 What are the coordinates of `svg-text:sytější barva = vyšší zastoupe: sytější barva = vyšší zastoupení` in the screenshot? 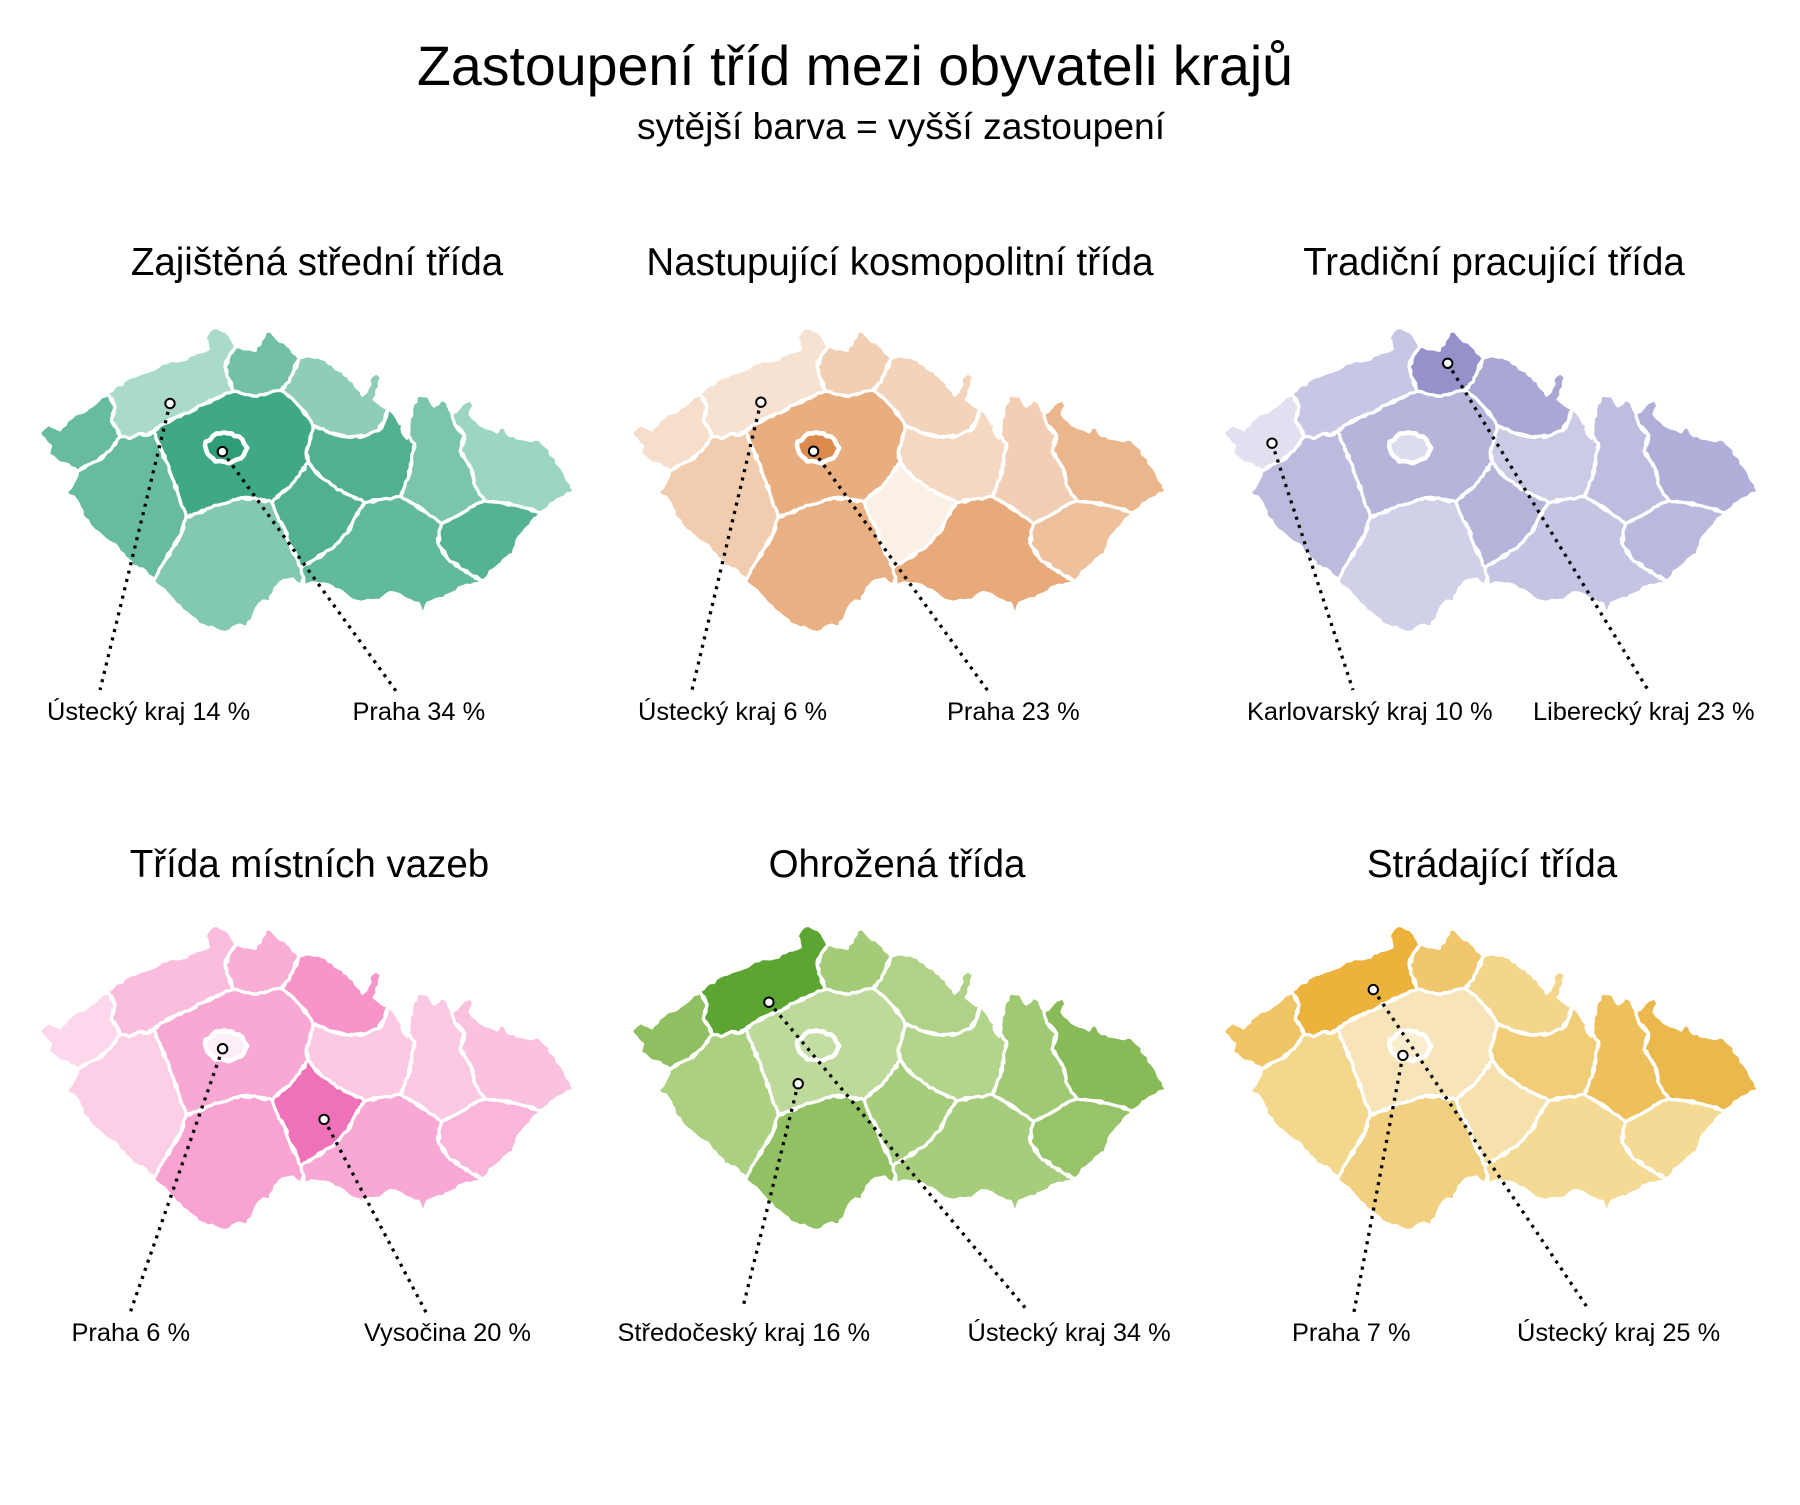 It's located at (901, 126).